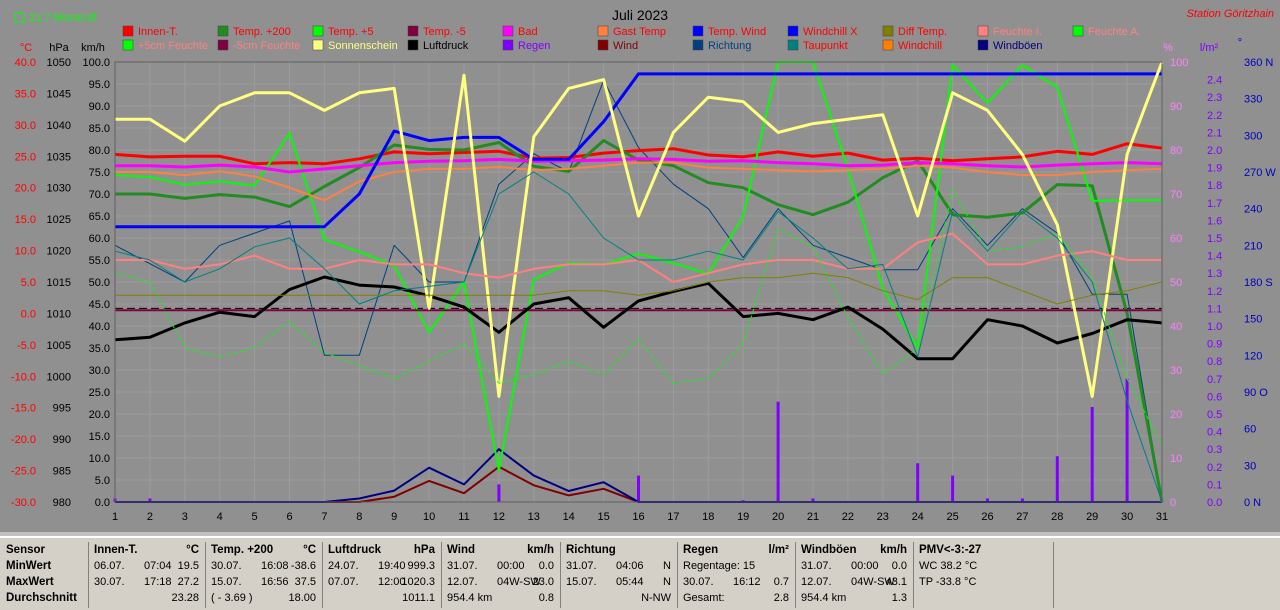 This screenshot has height=610, width=1280. Describe the element at coordinates (275, 566) in the screenshot. I see `stat-time: 16:08` at that location.